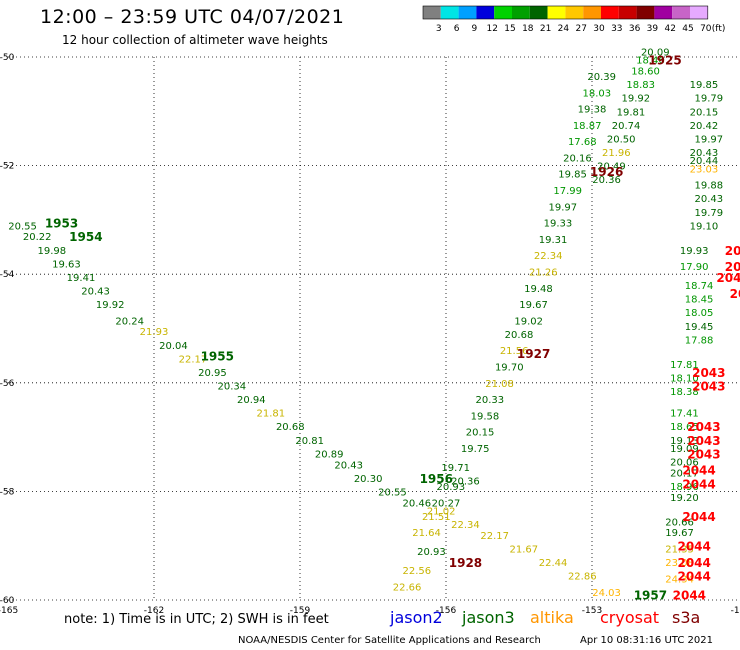  What do you see at coordinates (407, 587) in the screenshot?
I see `swh-value-label: 22.66` at bounding box center [407, 587].